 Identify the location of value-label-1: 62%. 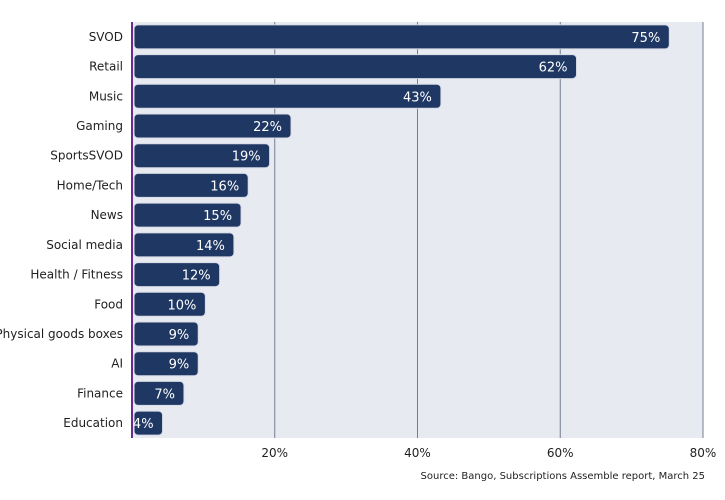
(553, 68).